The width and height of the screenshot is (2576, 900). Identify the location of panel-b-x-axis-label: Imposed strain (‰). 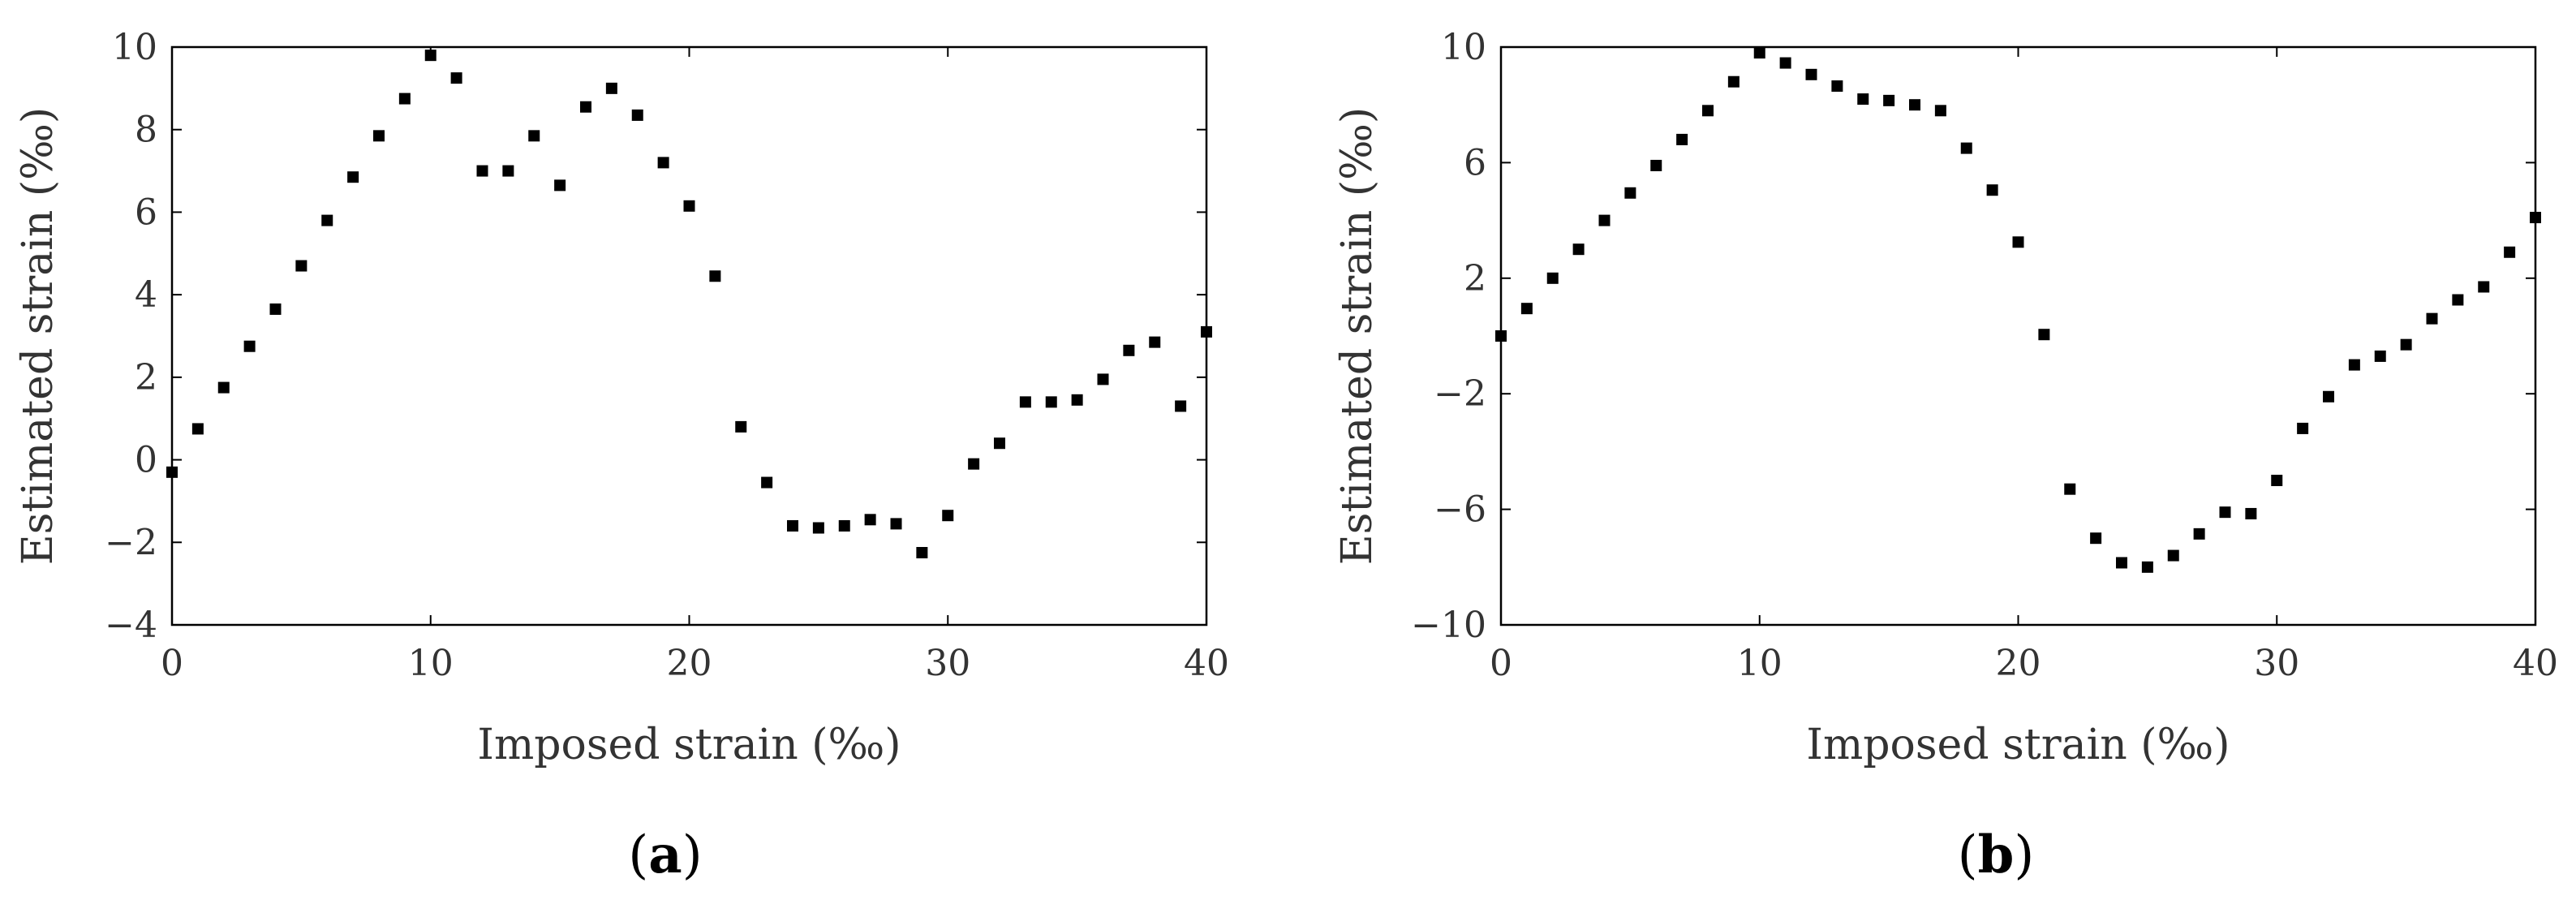
(2018, 745).